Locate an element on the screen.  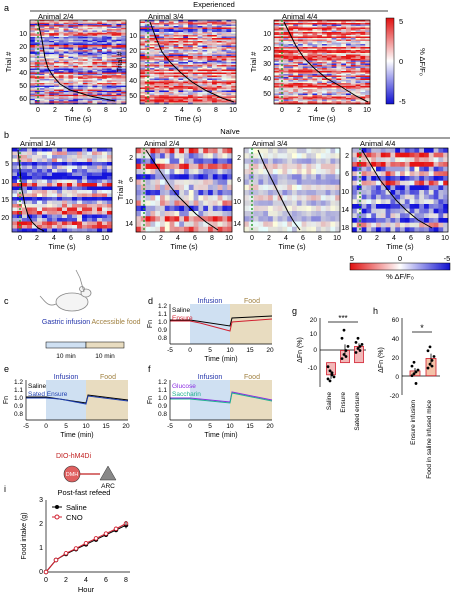
y-tick: 50 is located at coordinates (133, 96).